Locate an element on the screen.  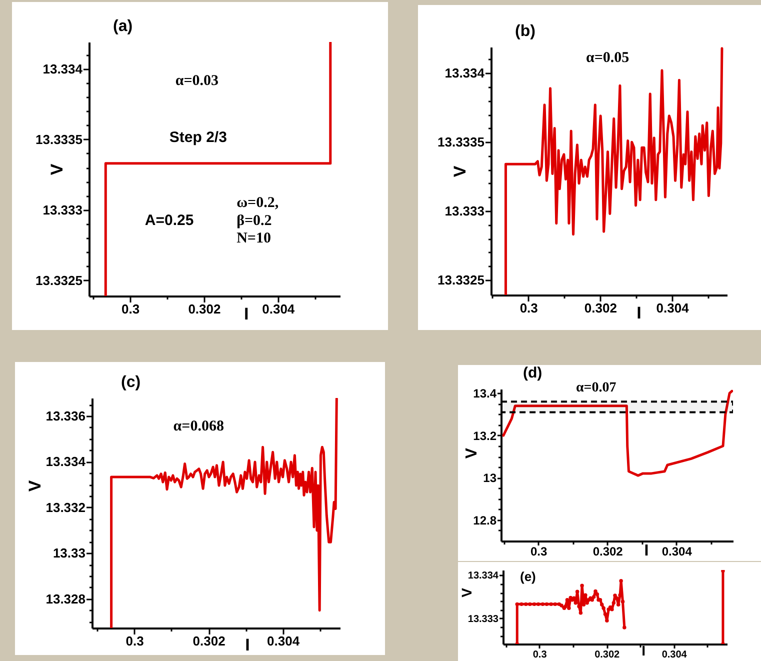
y-tick-label: 13.332 is located at coordinates (66, 507).